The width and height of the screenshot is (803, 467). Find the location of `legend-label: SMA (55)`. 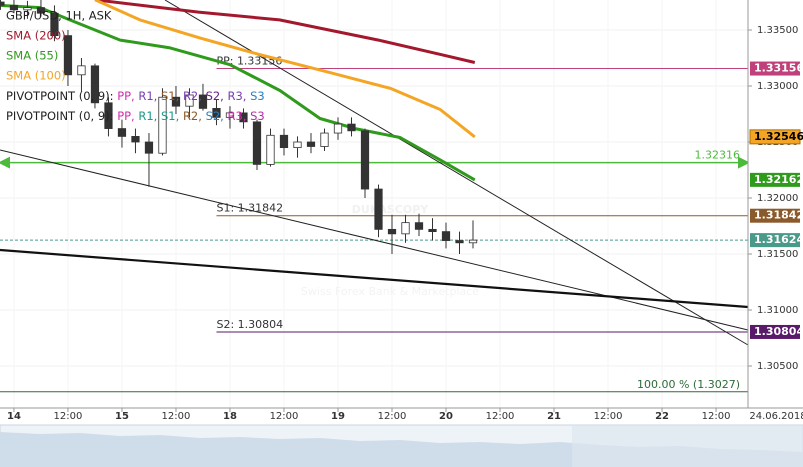

legend-label: SMA (55) is located at coordinates (32, 56).